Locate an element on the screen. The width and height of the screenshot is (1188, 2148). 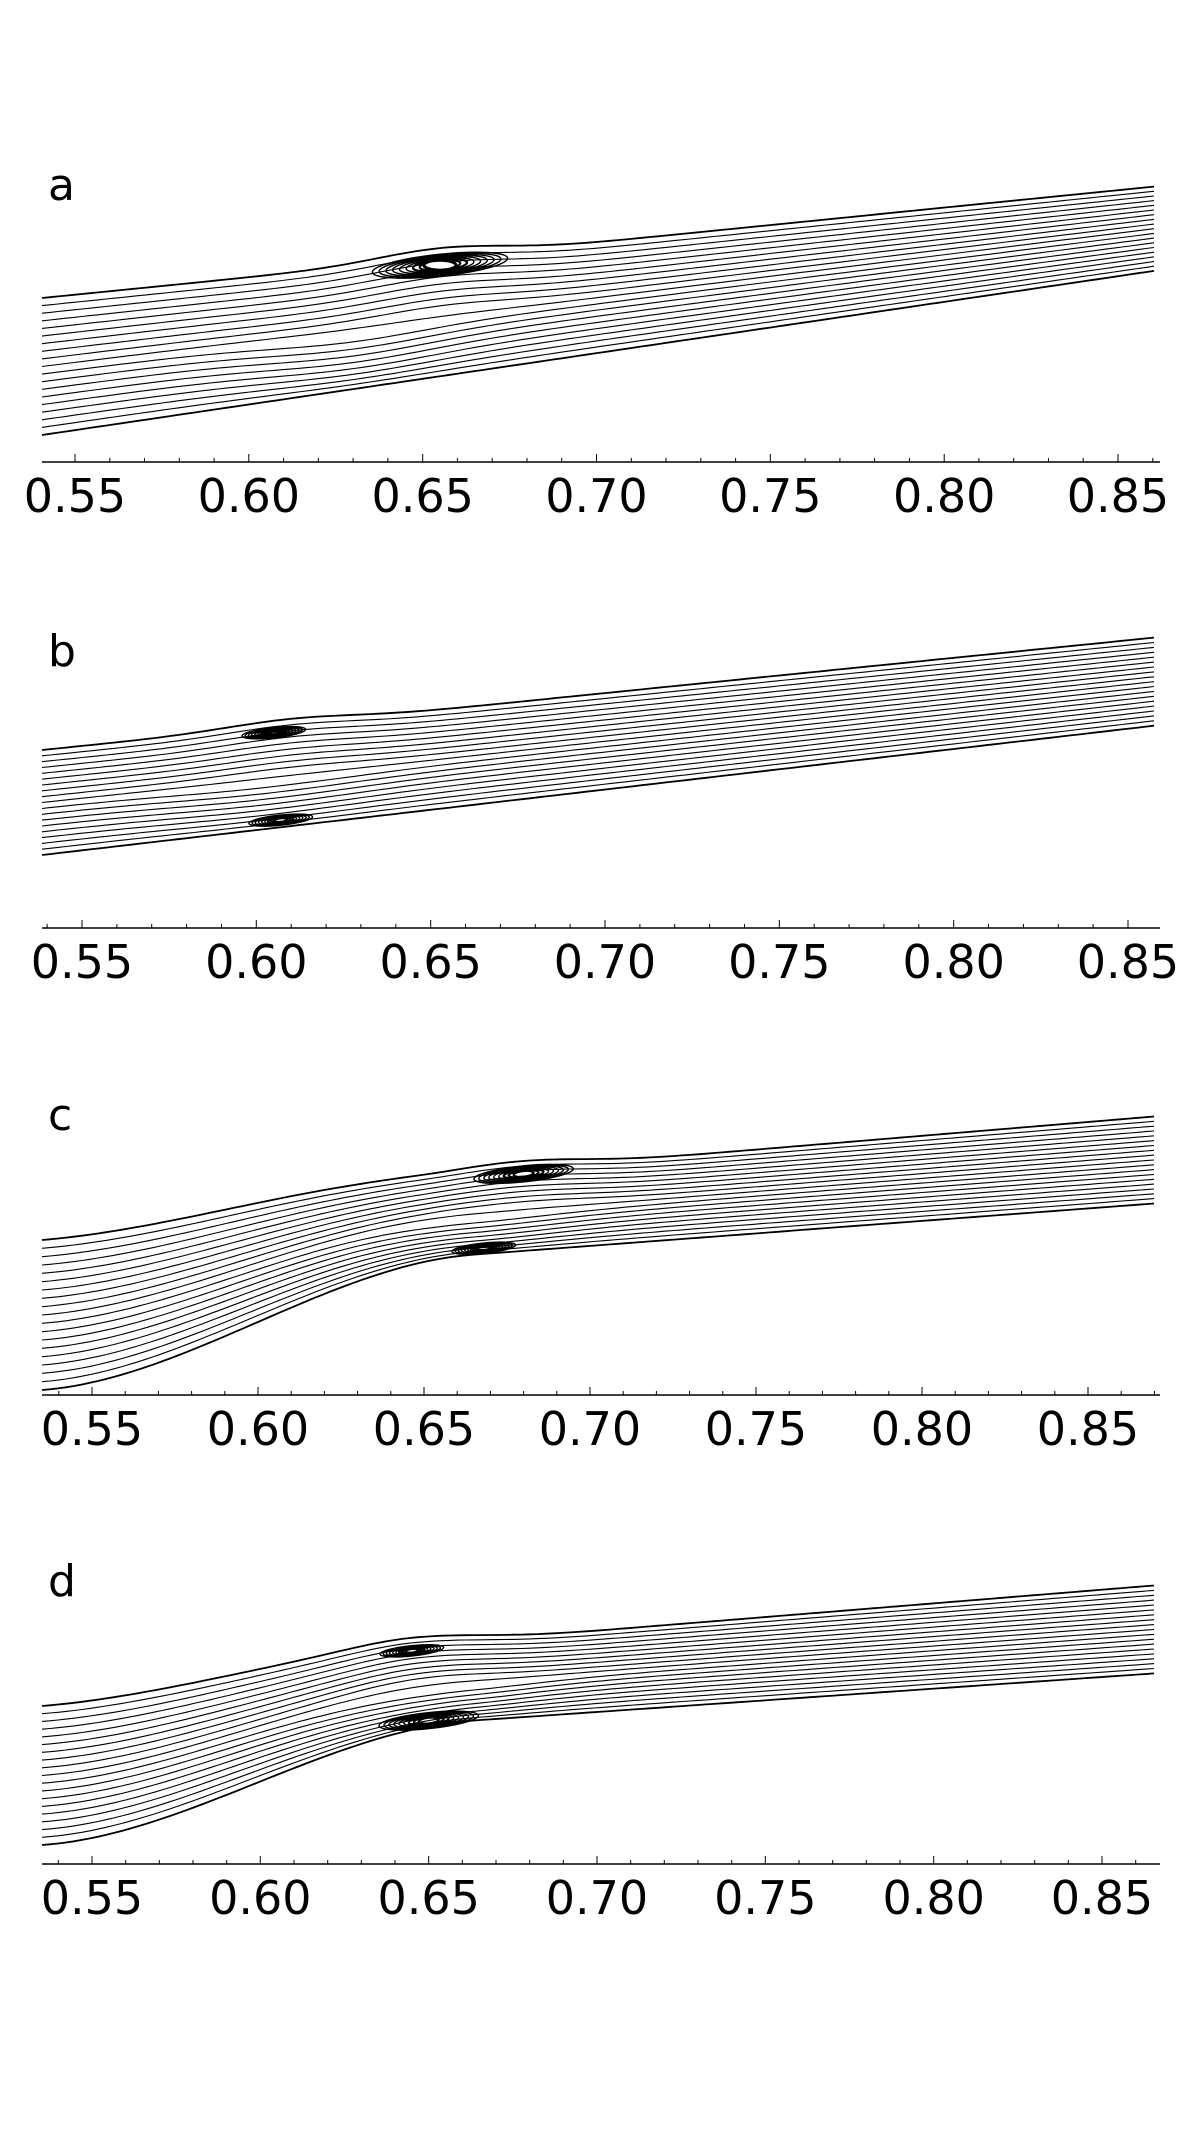
streamlines-d is located at coordinates (598, 1715).